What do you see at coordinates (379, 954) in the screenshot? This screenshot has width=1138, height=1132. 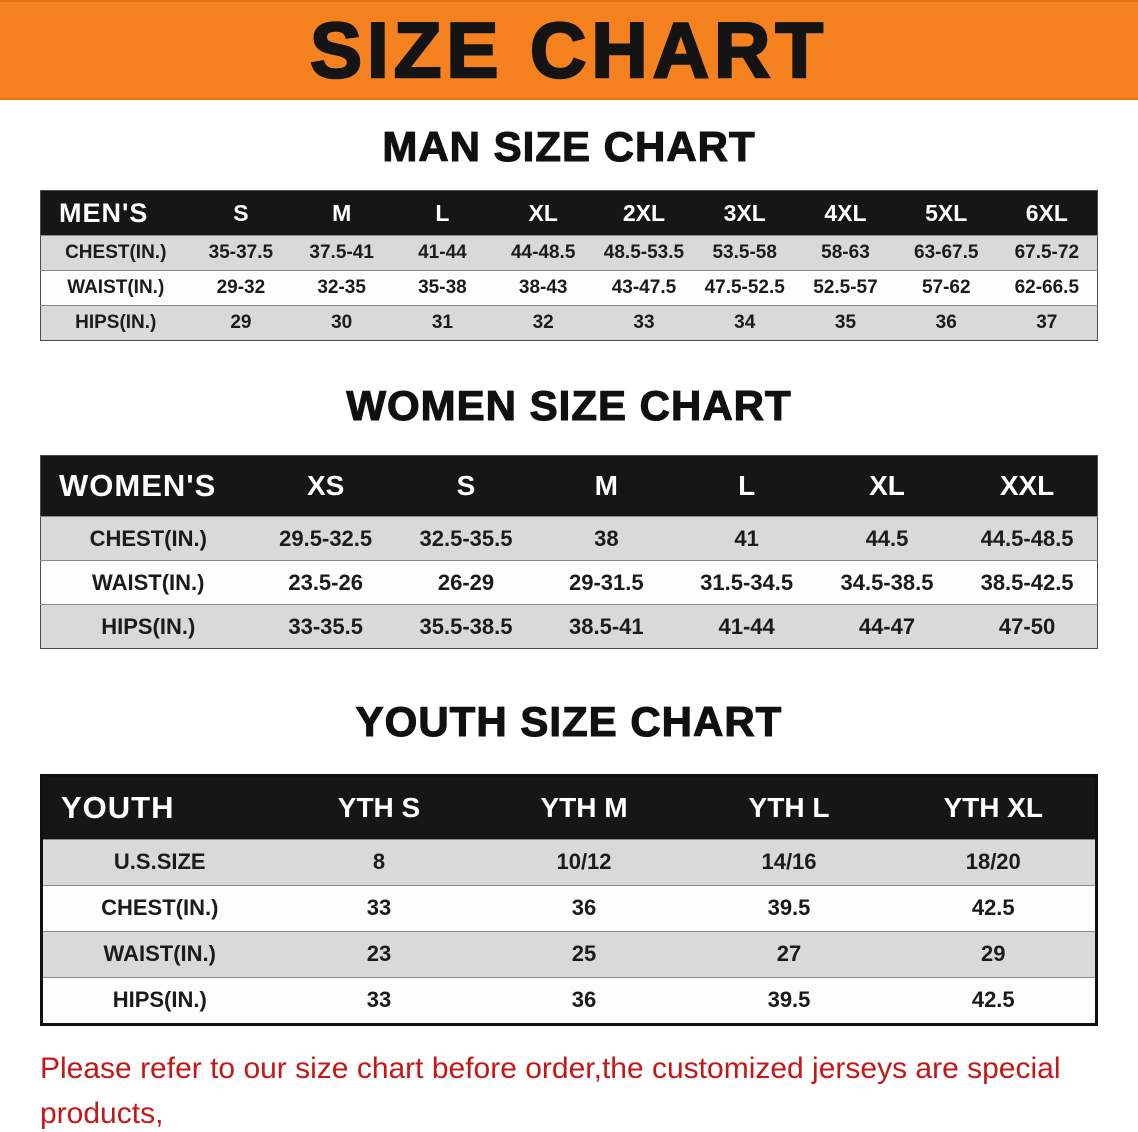 I see `size-value: 23` at bounding box center [379, 954].